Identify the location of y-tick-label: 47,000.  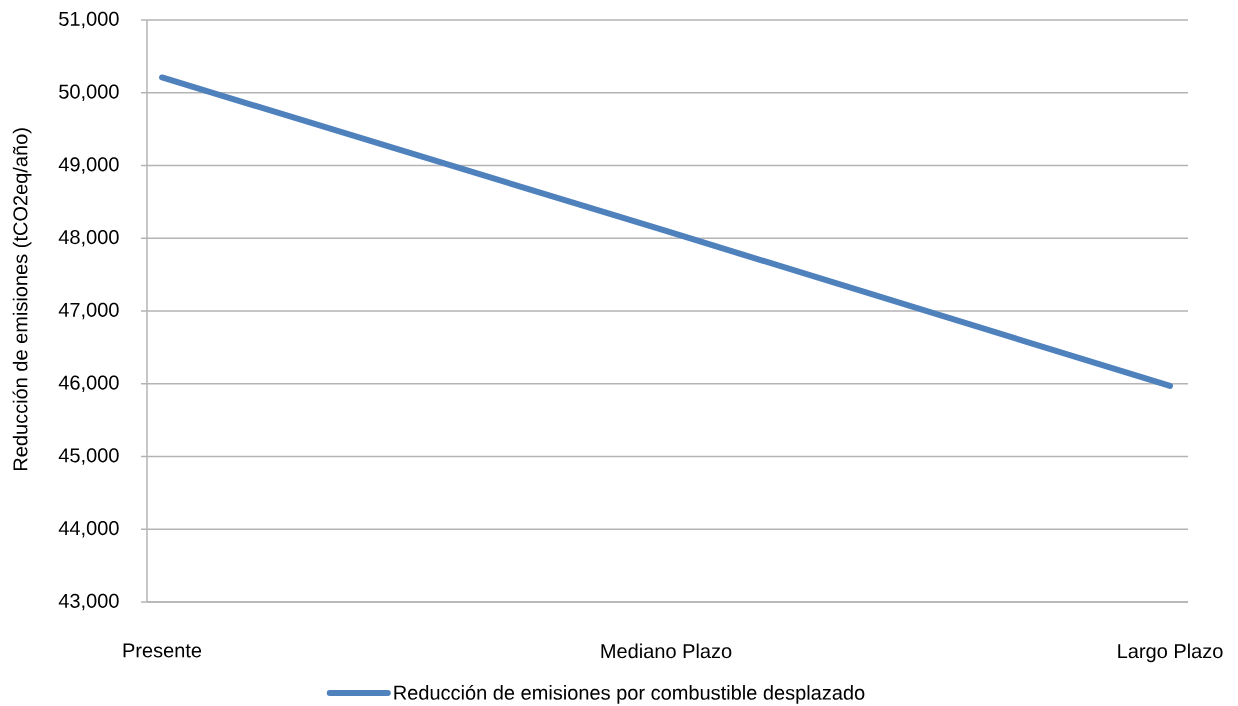
(88, 311).